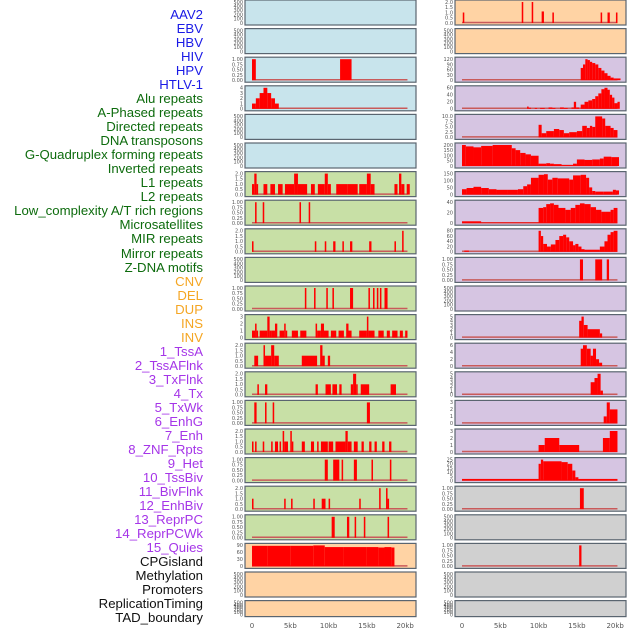 This screenshot has width=630, height=630. What do you see at coordinates (451, 477) in the screenshot?
I see `y-tick-label: 5` at bounding box center [451, 477].